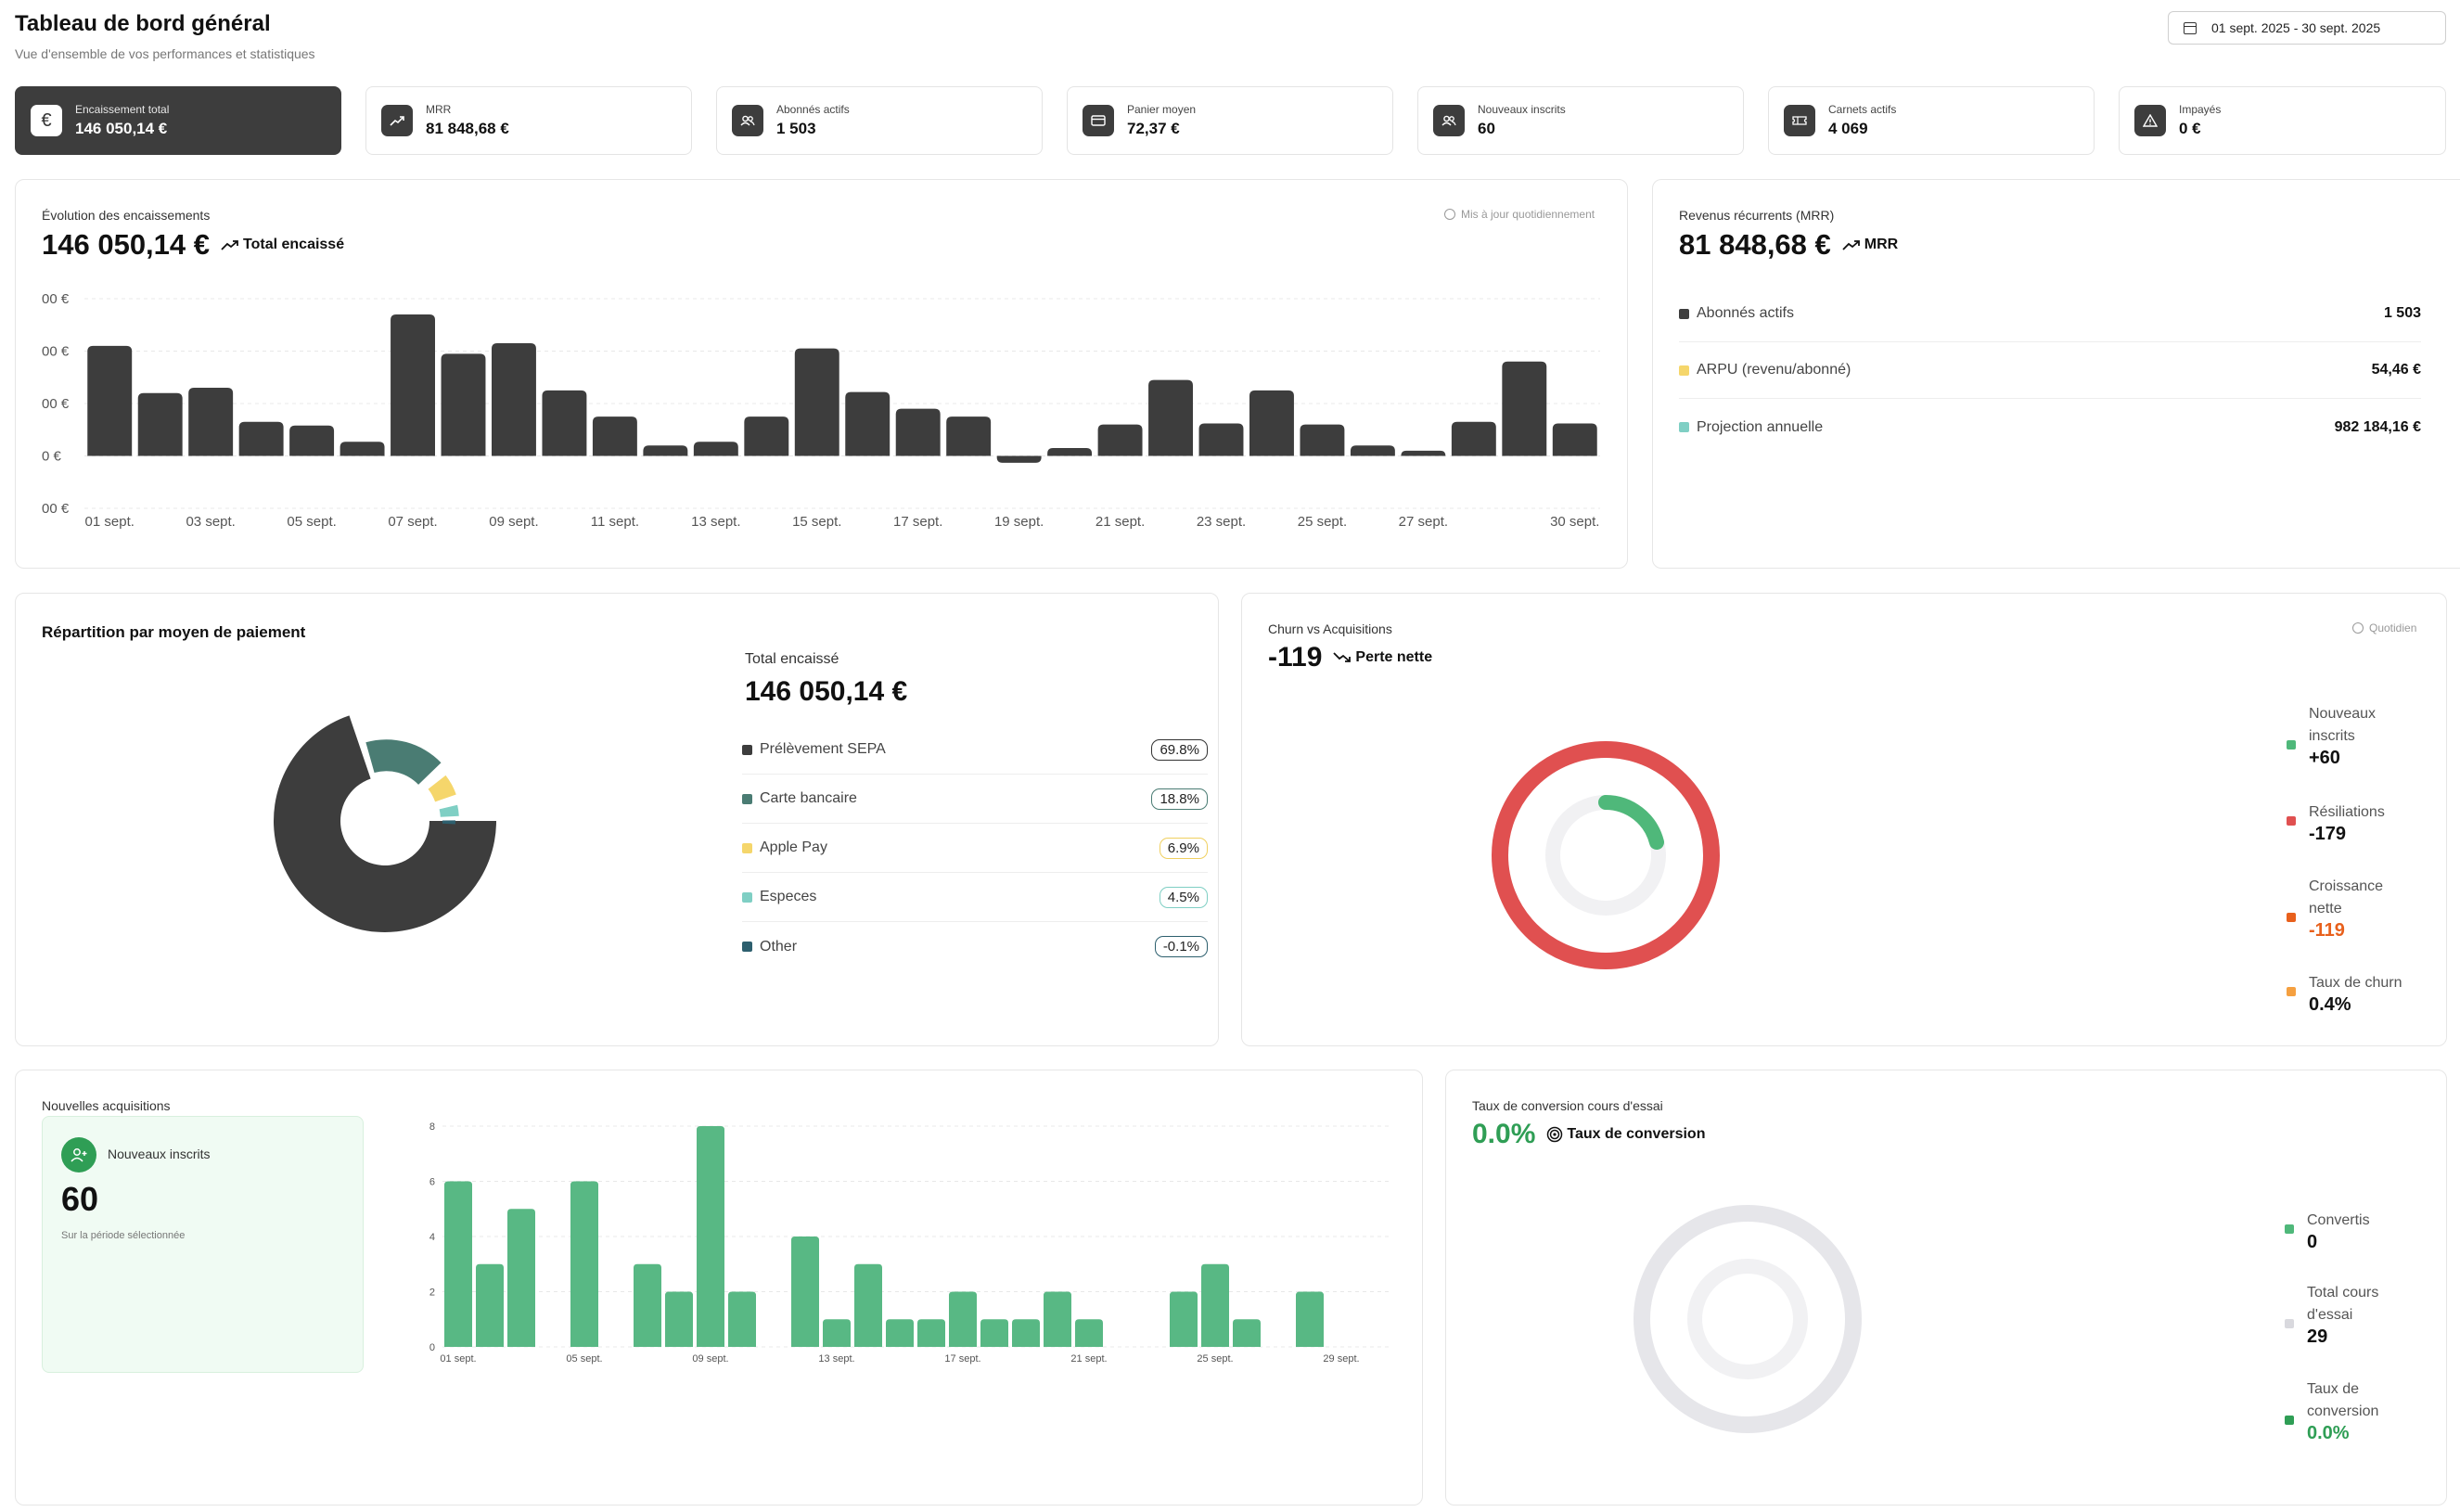 Image resolution: width=2460 pixels, height=1512 pixels. Describe the element at coordinates (1848, 128) in the screenshot. I see `kpi-value: 4 069` at that location.